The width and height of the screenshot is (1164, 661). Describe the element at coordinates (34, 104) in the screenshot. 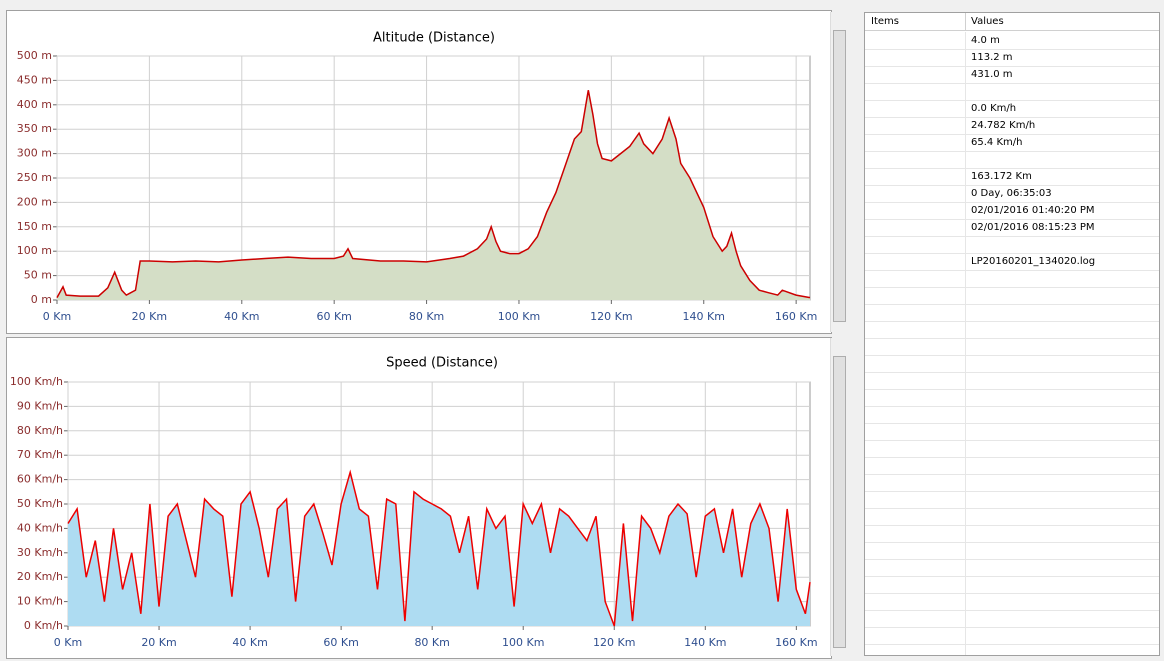

I see `y-tick-label: 400 m` at that location.